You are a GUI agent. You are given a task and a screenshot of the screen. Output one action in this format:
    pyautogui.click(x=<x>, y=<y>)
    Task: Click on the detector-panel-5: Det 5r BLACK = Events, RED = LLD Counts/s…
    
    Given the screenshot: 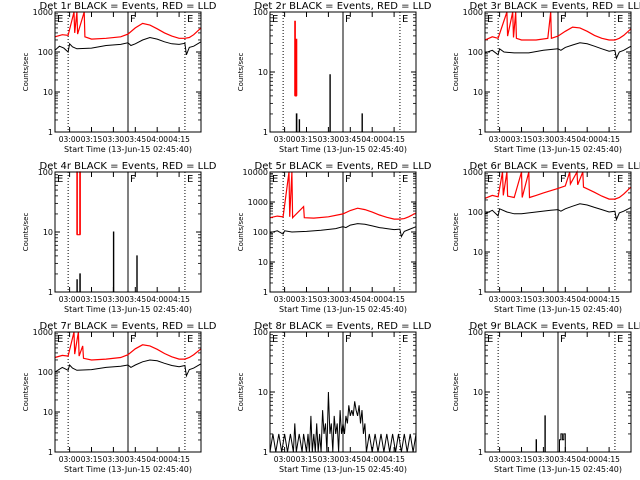 What is the action you would take?
    pyautogui.click(x=334, y=237)
    